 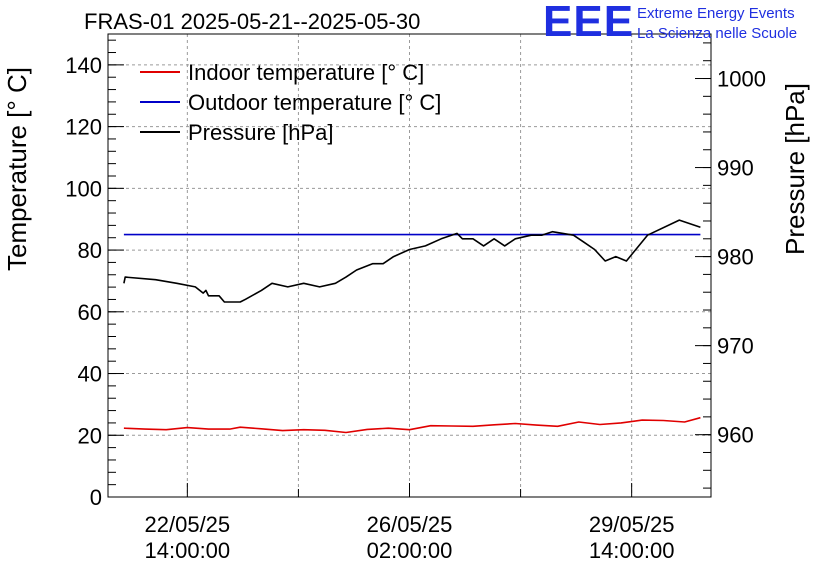 What do you see at coordinates (83, 127) in the screenshot?
I see `y-tick-label: 120` at bounding box center [83, 127].